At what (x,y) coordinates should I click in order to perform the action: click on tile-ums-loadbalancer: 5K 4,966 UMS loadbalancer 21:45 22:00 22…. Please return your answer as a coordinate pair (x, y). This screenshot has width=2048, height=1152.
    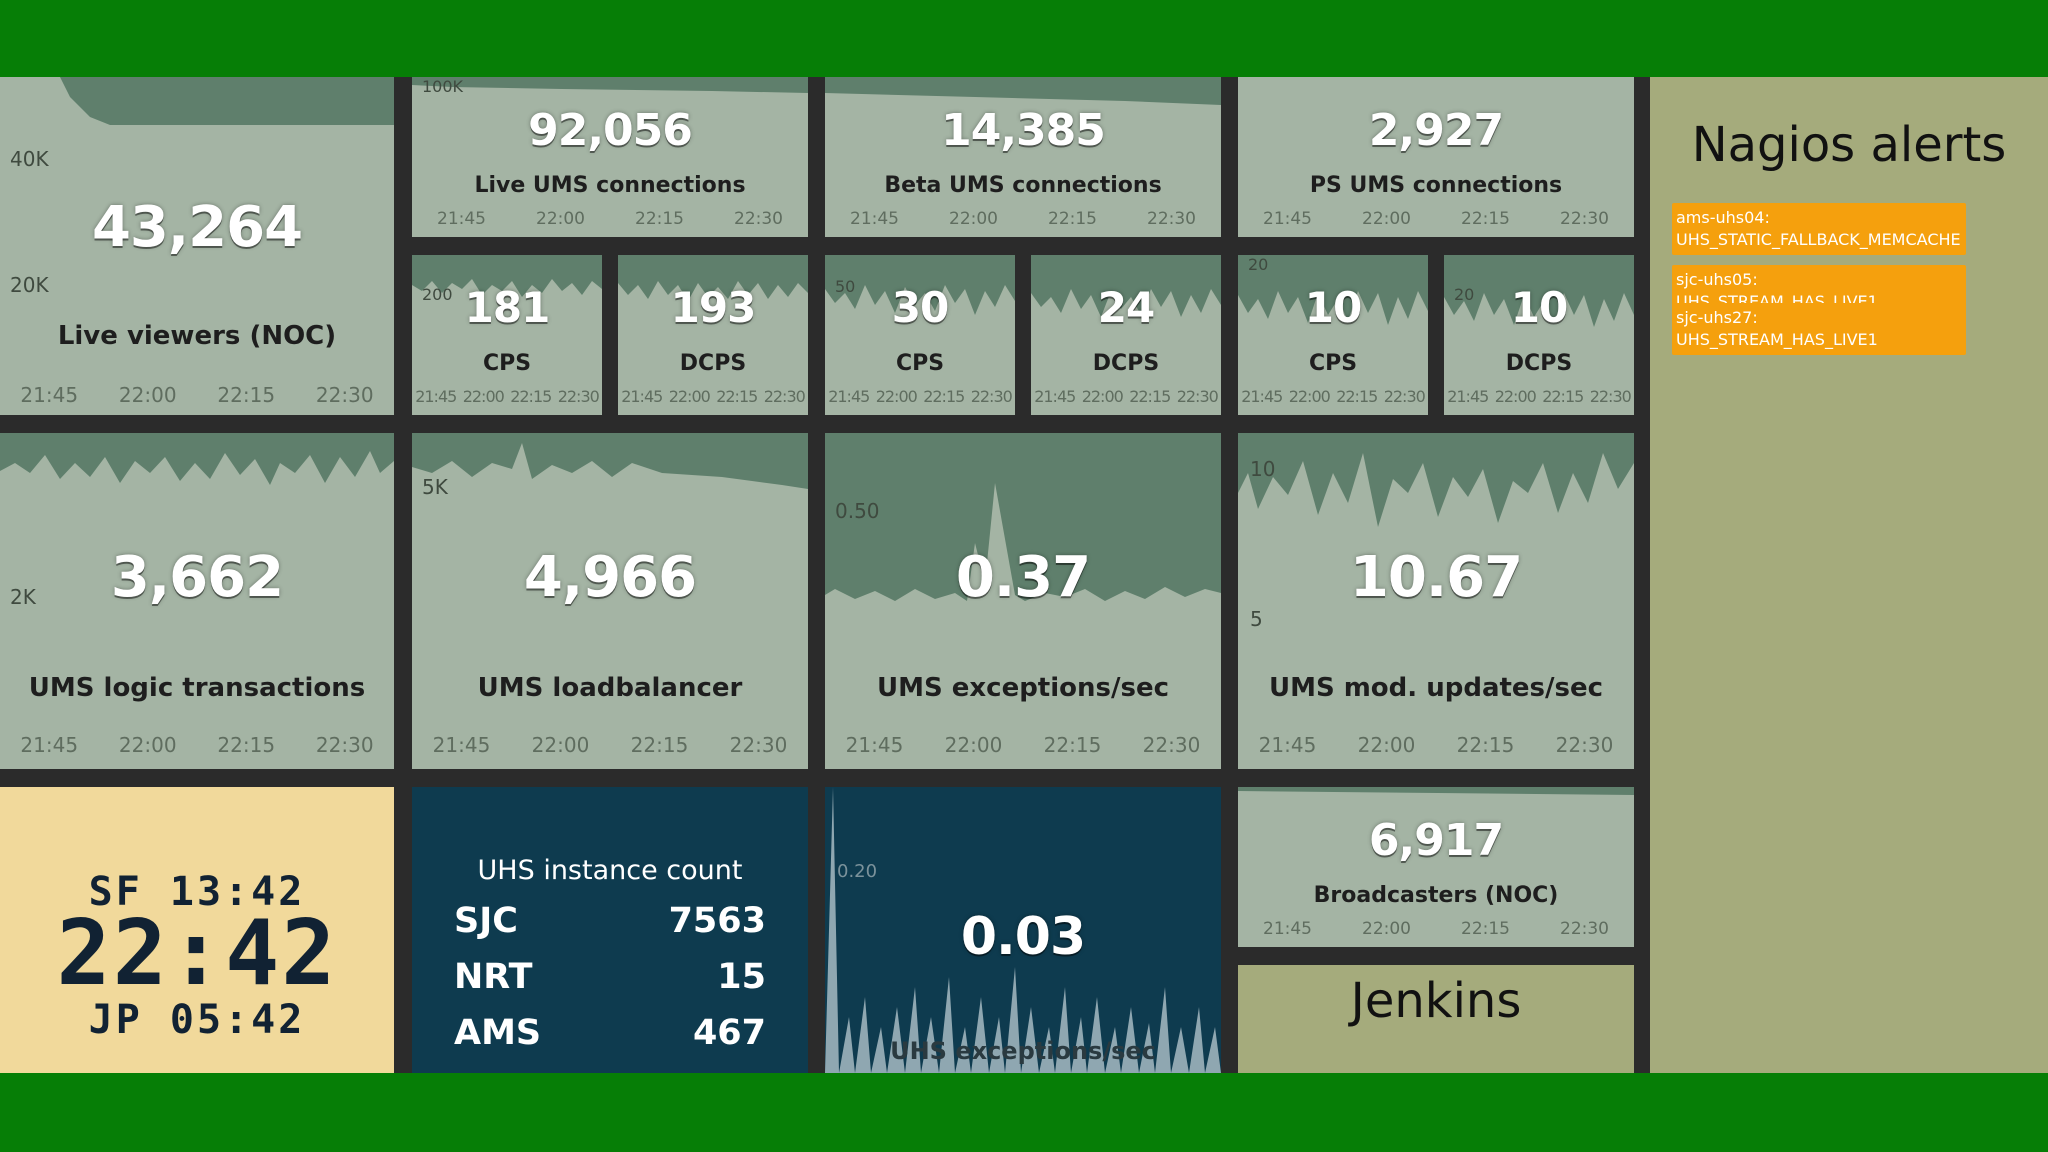
    Looking at the image, I should click on (610, 601).